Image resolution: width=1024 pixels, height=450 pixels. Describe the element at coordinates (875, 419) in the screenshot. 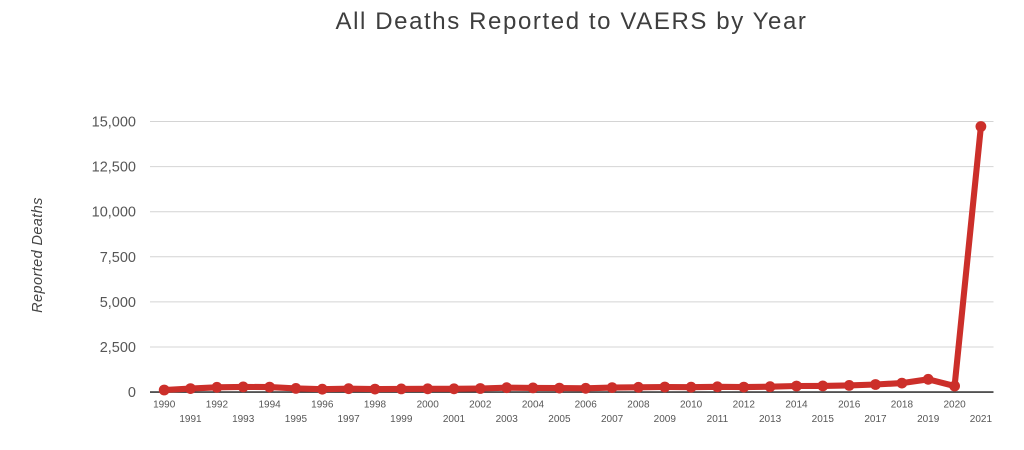

I see `svg-text: 2017` at that location.